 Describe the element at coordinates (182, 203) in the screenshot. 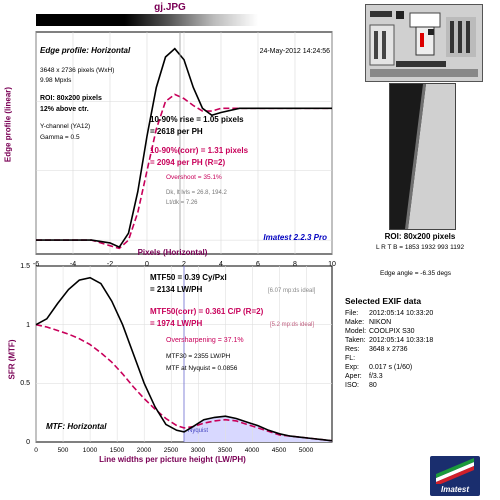

I see `edge-ltdk: Lt/dk = 7.26` at that location.